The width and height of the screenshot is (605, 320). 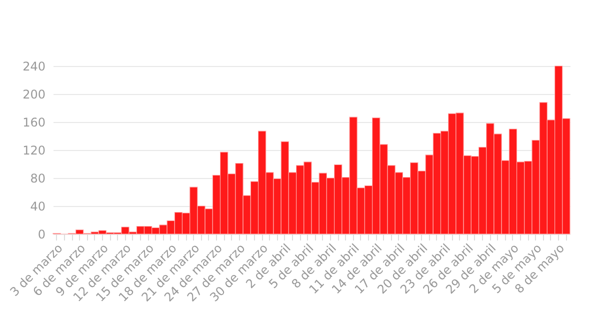 I want to click on y-tick-label: 120, so click(x=34, y=151).